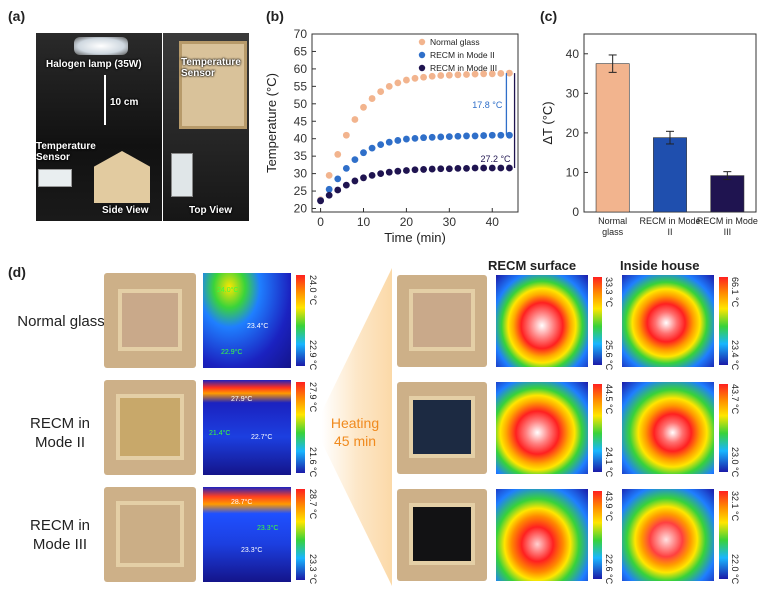 The image size is (768, 597). What do you see at coordinates (301, 69) in the screenshot?
I see `y-tick-label: 60` at bounding box center [301, 69].